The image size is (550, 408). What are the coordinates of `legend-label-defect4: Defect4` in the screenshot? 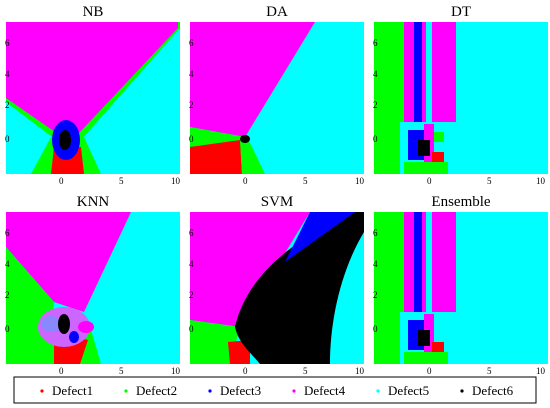 It's located at (325, 390).